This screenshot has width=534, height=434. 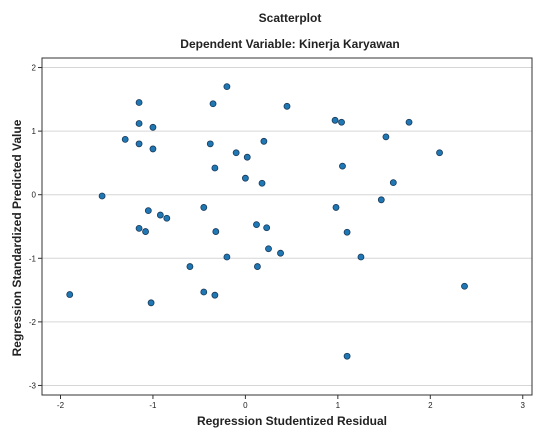 What do you see at coordinates (338, 405) in the screenshot?
I see `x-tick-label: 1` at bounding box center [338, 405].